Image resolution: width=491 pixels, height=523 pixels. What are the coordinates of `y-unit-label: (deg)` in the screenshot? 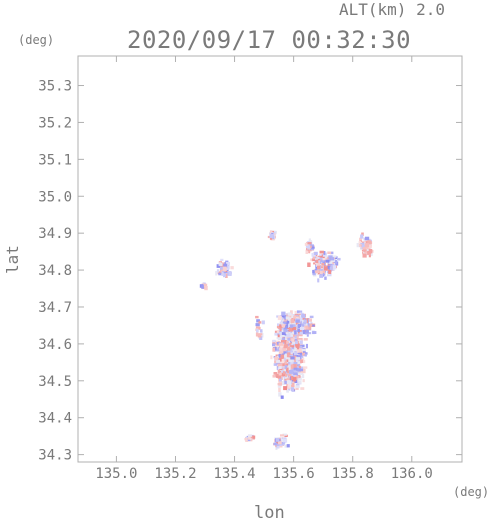 It's located at (36, 40).